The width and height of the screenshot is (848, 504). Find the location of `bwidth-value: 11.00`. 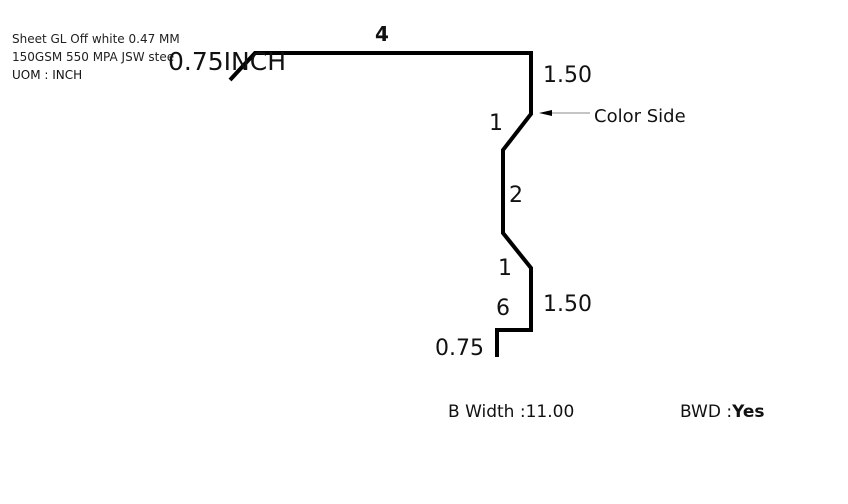

bwidth-value: 11.00 is located at coordinates (550, 412).